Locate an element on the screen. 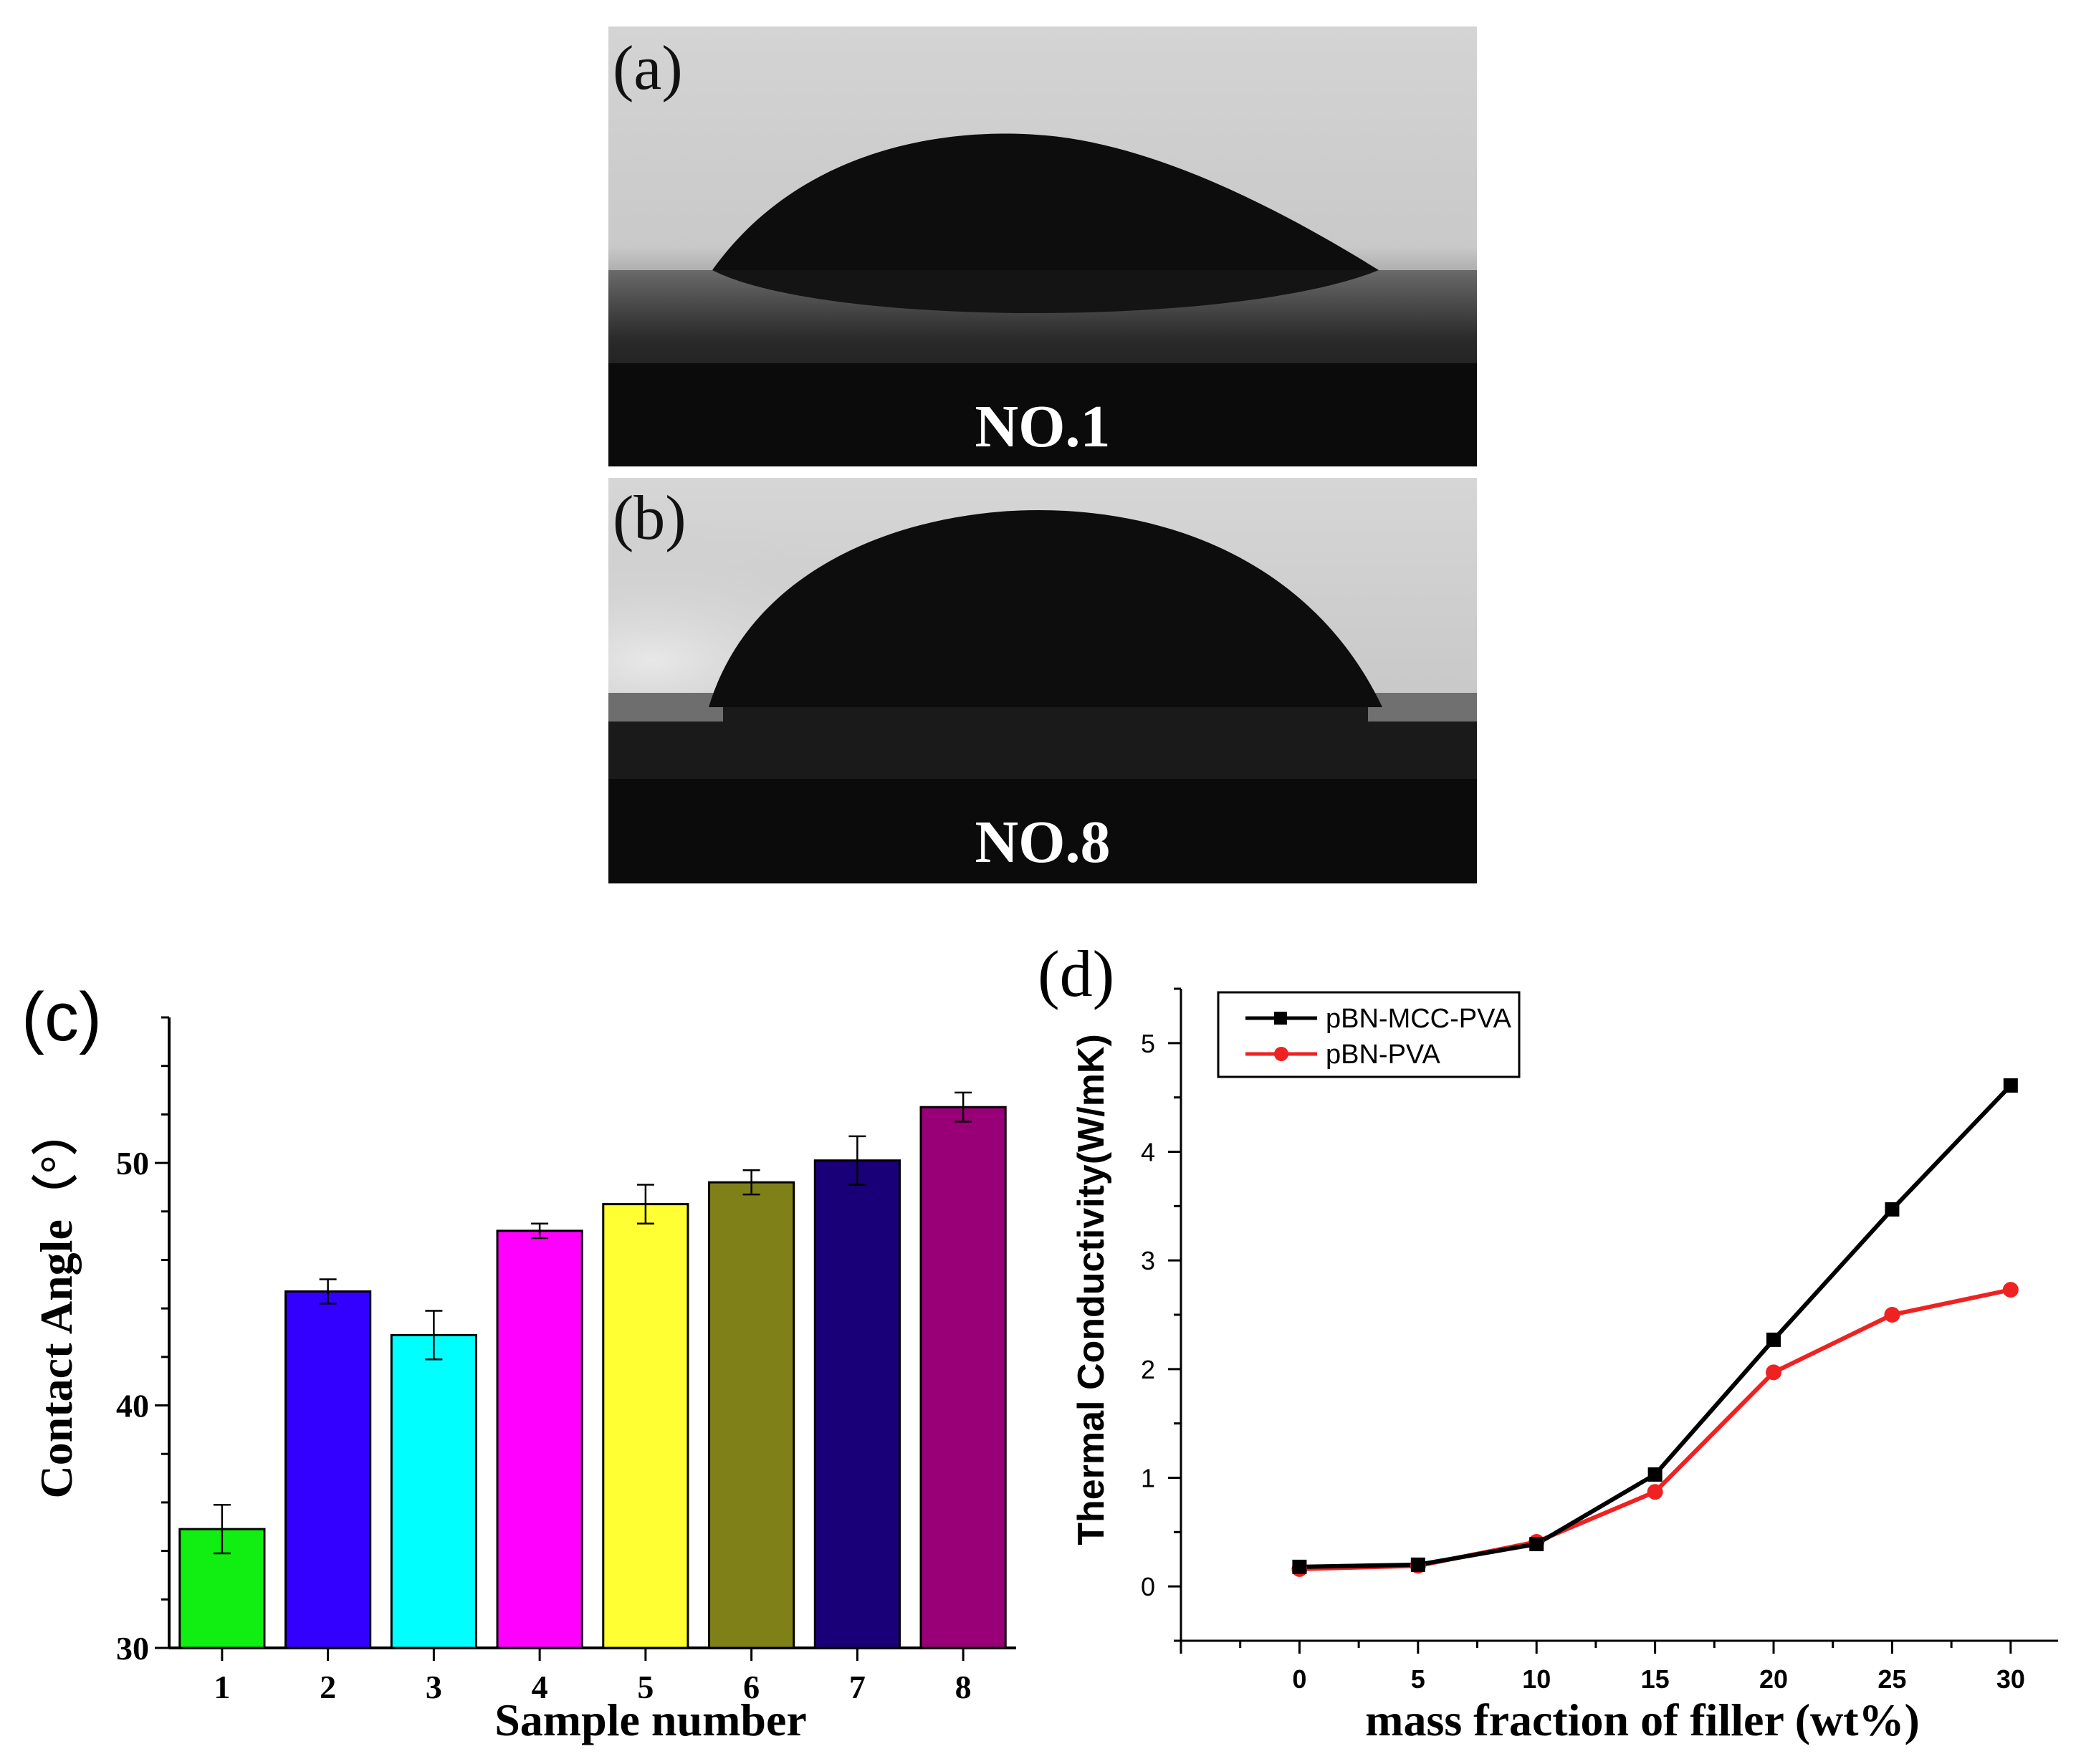  chart-d-series-lines is located at coordinates (1656, 1327).